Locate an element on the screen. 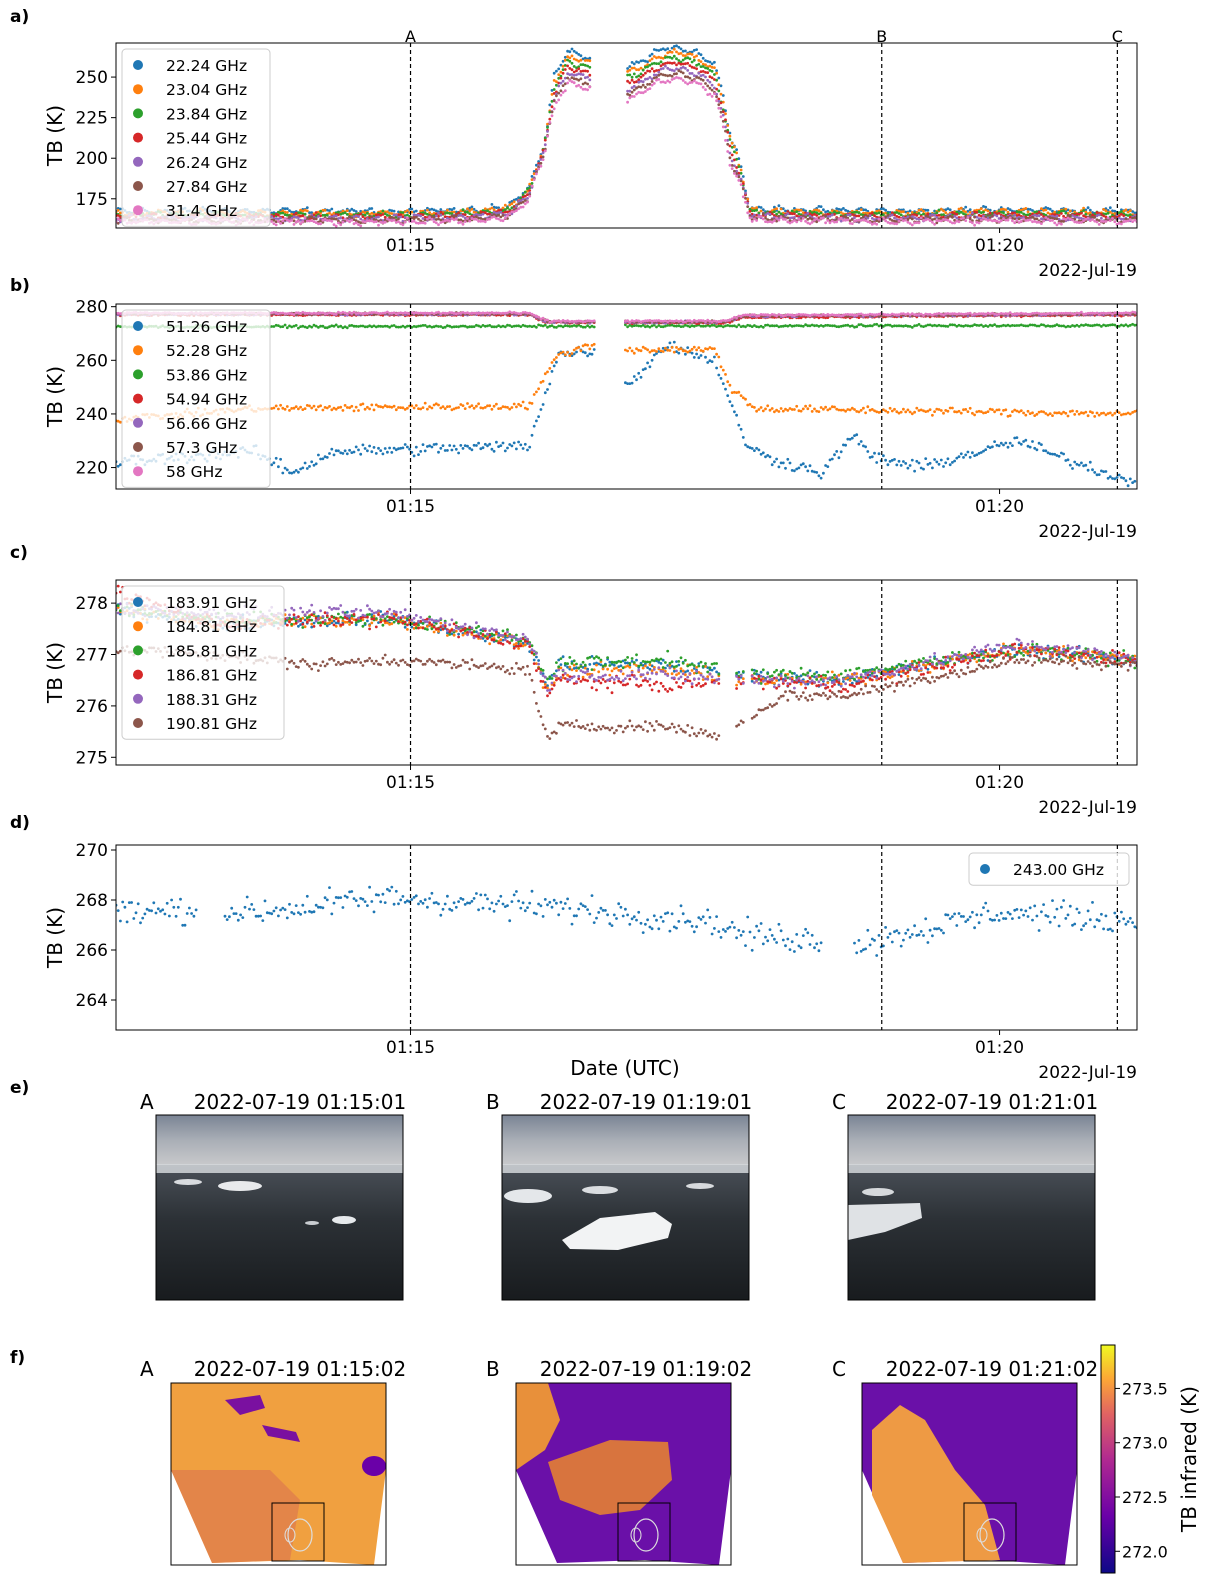 The height and width of the screenshot is (1579, 1209). date-label: 2022-Jul-19 is located at coordinates (1087, 271).